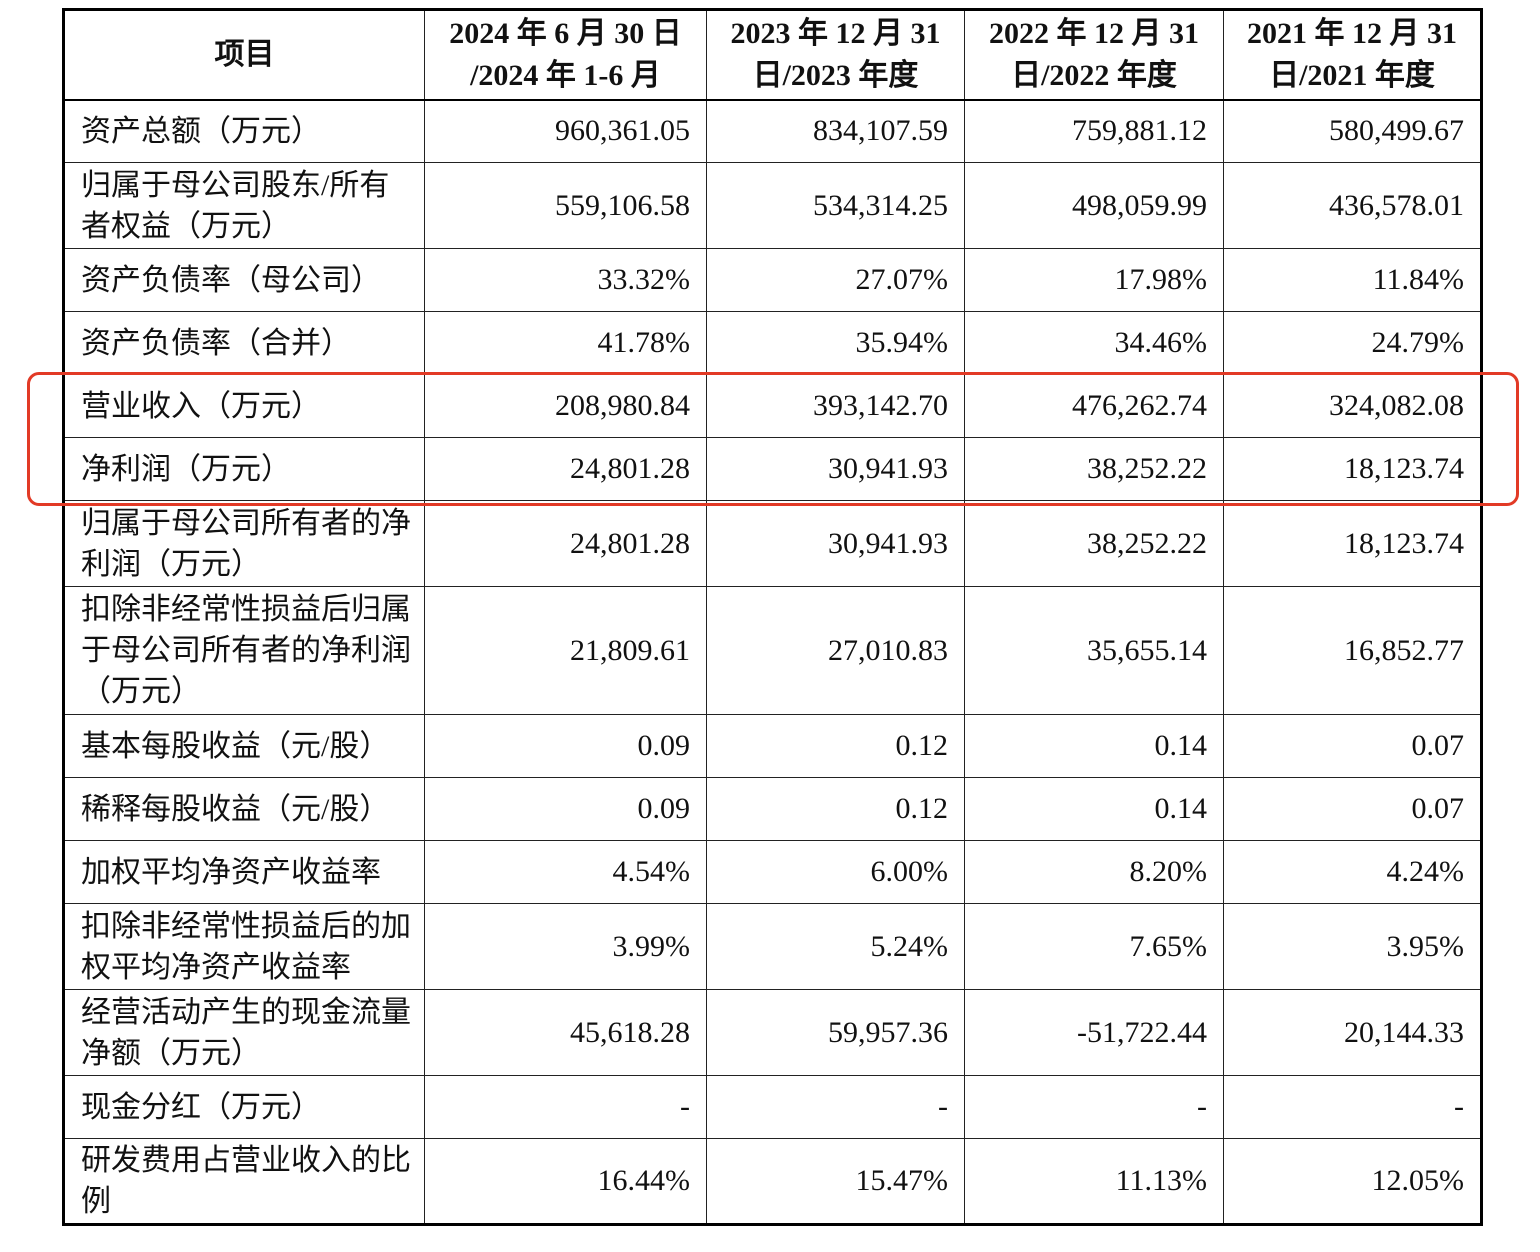 The height and width of the screenshot is (1252, 1540). I want to click on header-line: 2022 年 12 月 31, so click(1094, 33).